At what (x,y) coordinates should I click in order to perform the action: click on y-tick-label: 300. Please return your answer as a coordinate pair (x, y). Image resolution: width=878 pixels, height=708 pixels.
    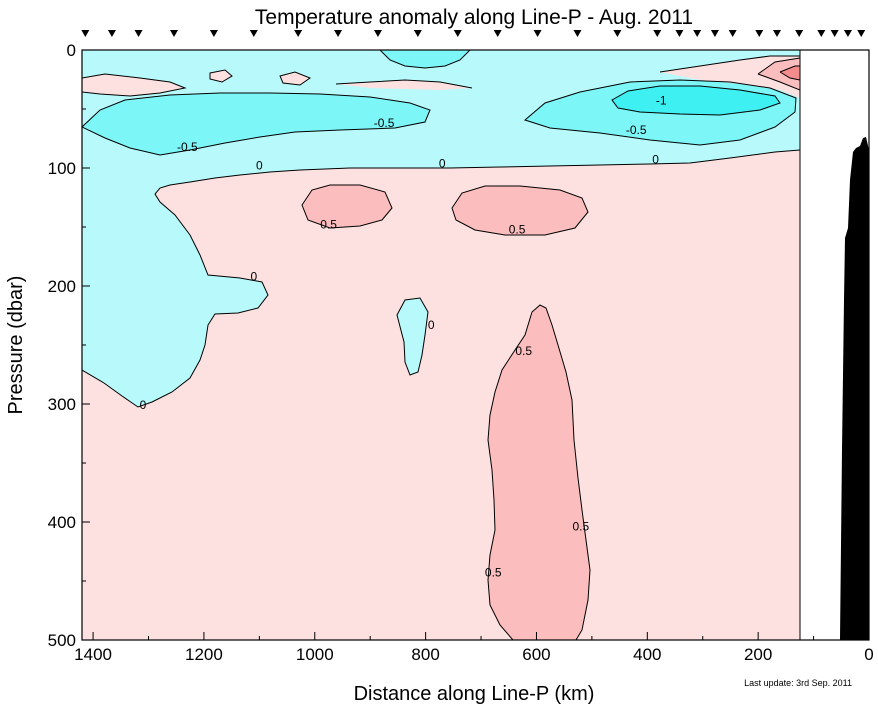
    Looking at the image, I should click on (62, 404).